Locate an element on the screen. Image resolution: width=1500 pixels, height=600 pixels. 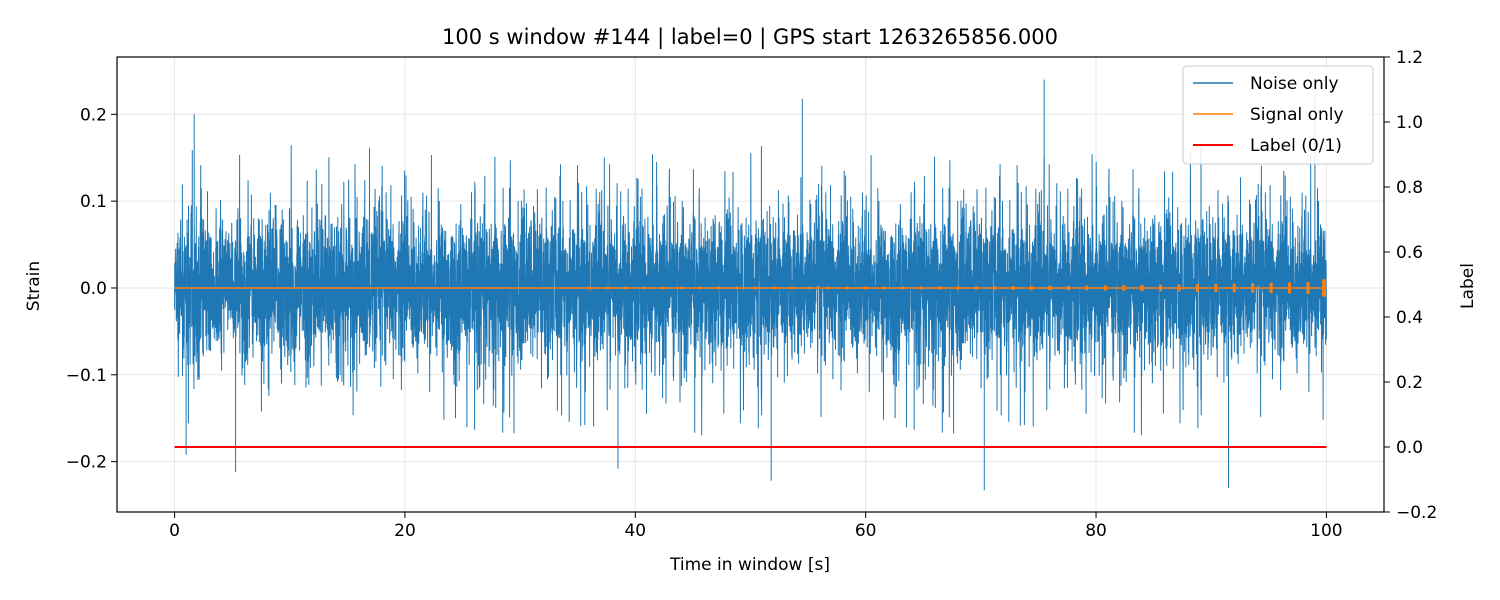
legend-label-signal: Signal only is located at coordinates (1297, 115).